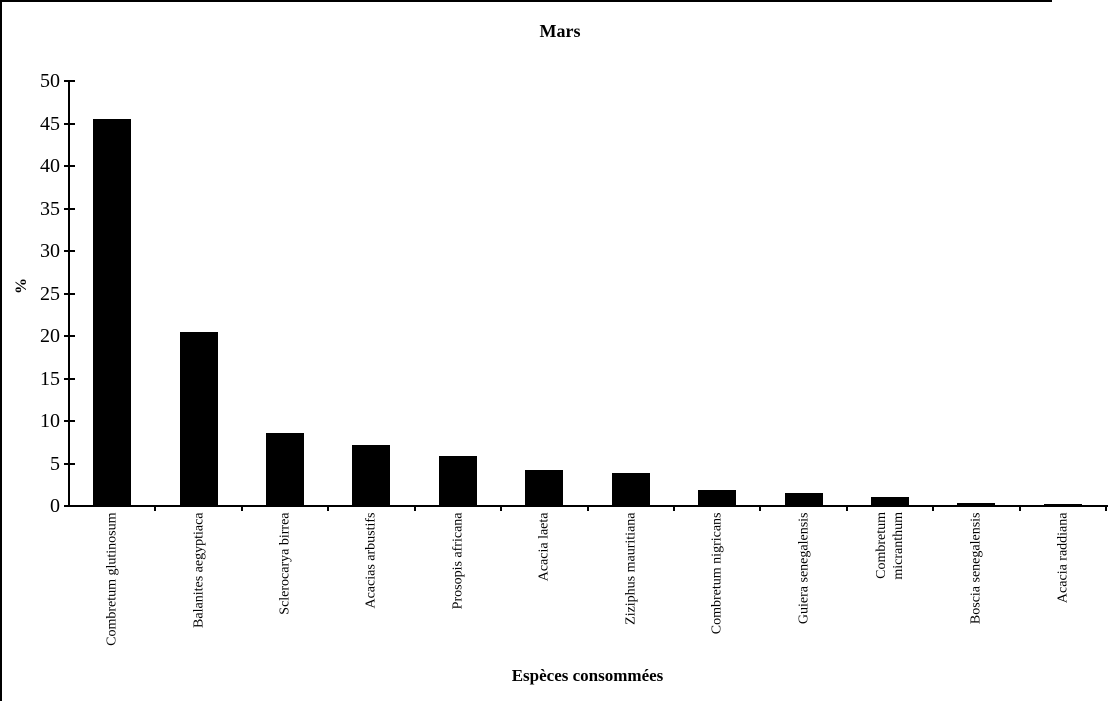  Describe the element at coordinates (50, 378) in the screenshot. I see `y-tick-label: 15` at that location.